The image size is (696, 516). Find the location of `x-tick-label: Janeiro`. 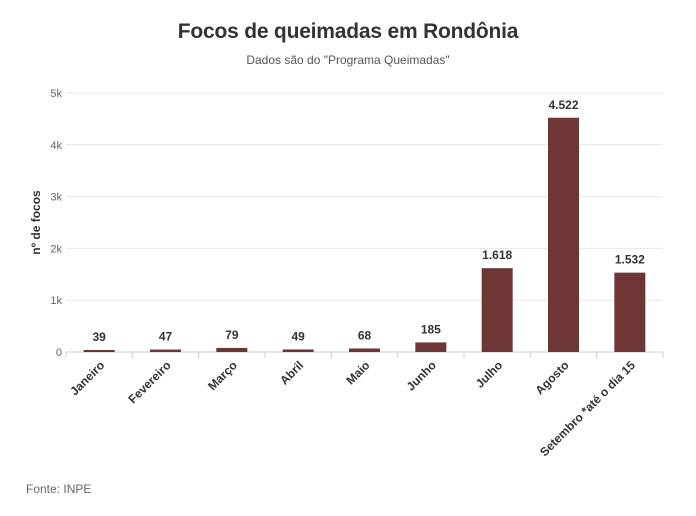

x-tick-label: Janeiro is located at coordinates (87, 378).